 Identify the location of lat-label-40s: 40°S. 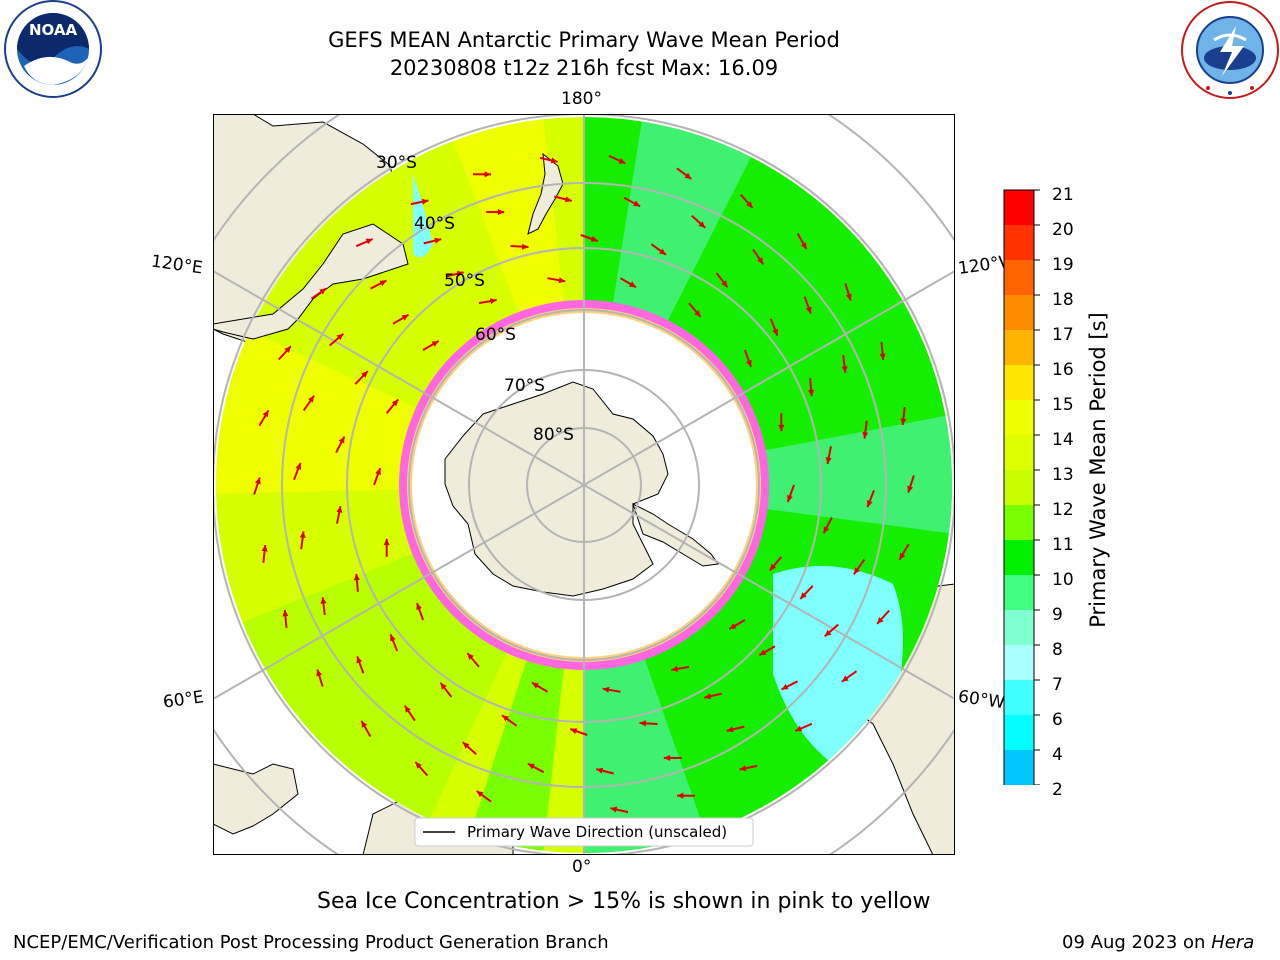
(434, 224).